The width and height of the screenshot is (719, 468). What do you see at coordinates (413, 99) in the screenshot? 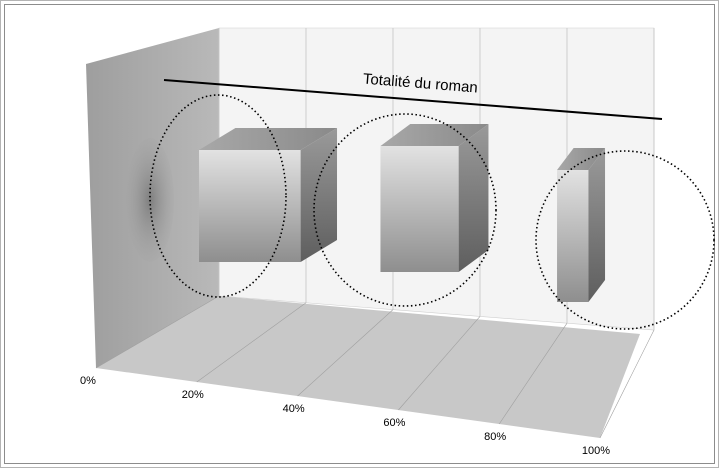
I see `span-line` at bounding box center [413, 99].